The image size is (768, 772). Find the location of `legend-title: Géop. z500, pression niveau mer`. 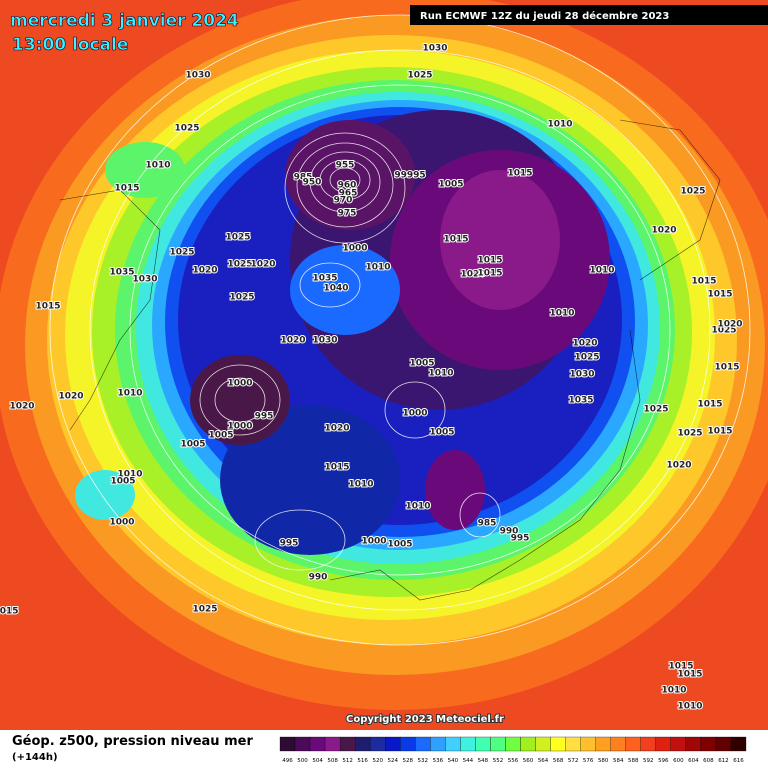

legend-title: Géop. z500, pression niveau mer is located at coordinates (132, 741).